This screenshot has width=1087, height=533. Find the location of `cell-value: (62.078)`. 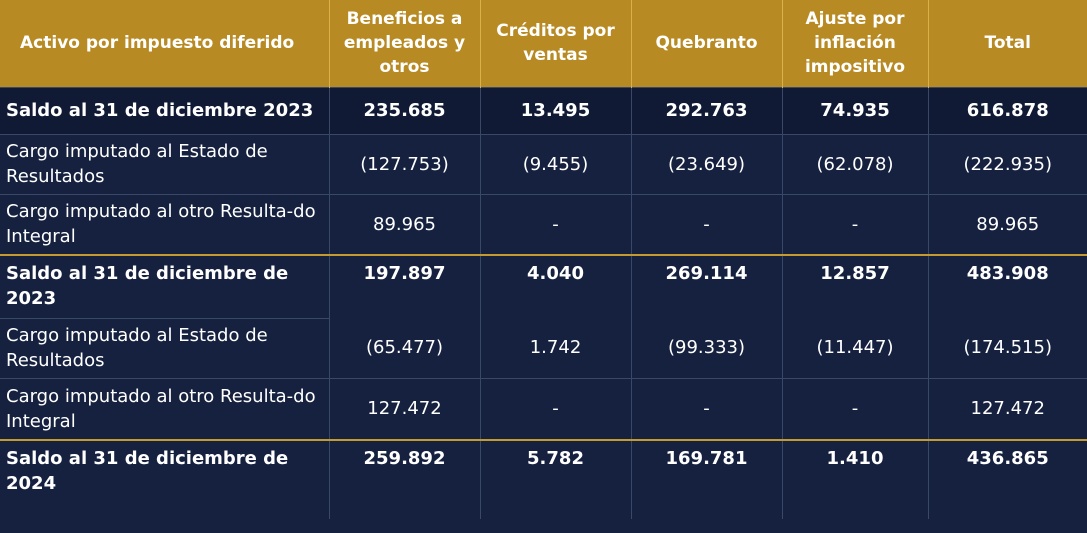

cell-value: (62.078) is located at coordinates (855, 163).